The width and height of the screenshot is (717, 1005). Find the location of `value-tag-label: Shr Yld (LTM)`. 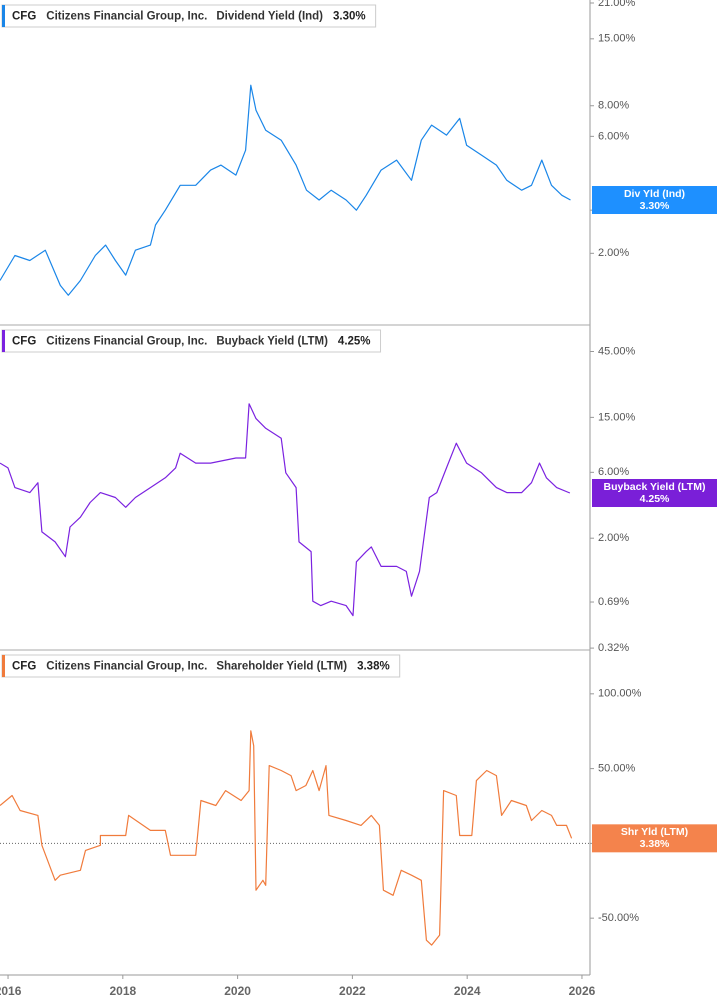

value-tag-label: Shr Yld (LTM) is located at coordinates (654, 832).